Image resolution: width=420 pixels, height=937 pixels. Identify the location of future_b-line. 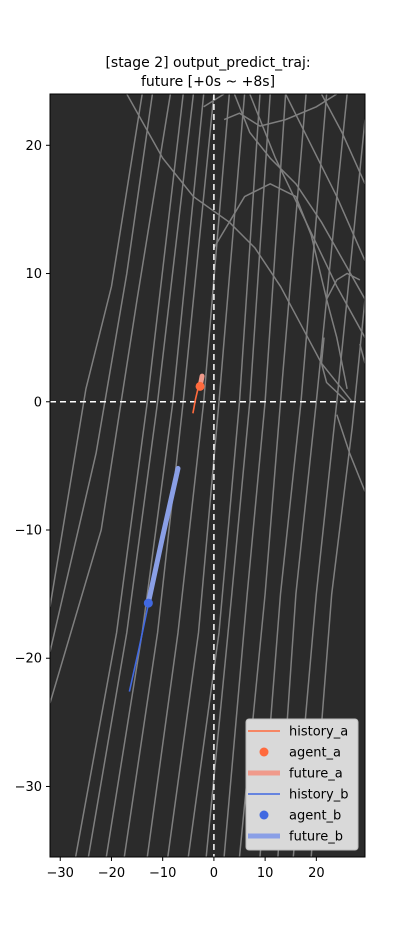
(163, 535).